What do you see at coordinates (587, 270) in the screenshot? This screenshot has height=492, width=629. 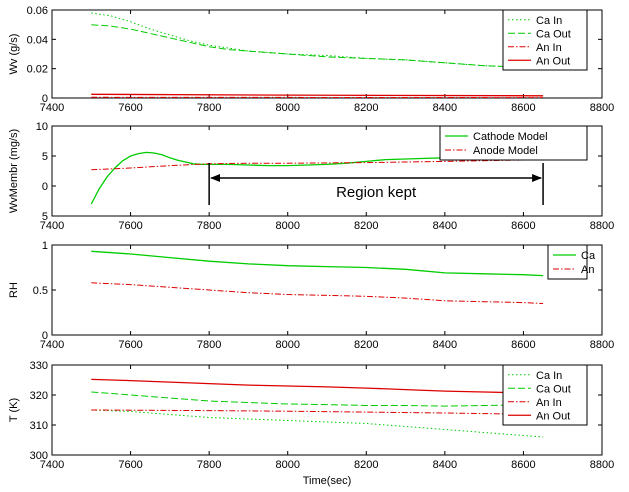 I see `legend-label: An` at bounding box center [587, 270].